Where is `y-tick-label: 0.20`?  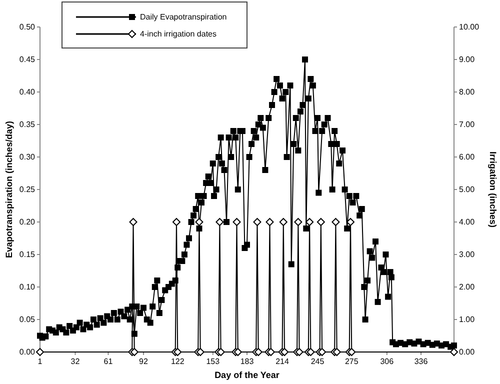 y-tick-label: 0.20 is located at coordinates (27, 222).